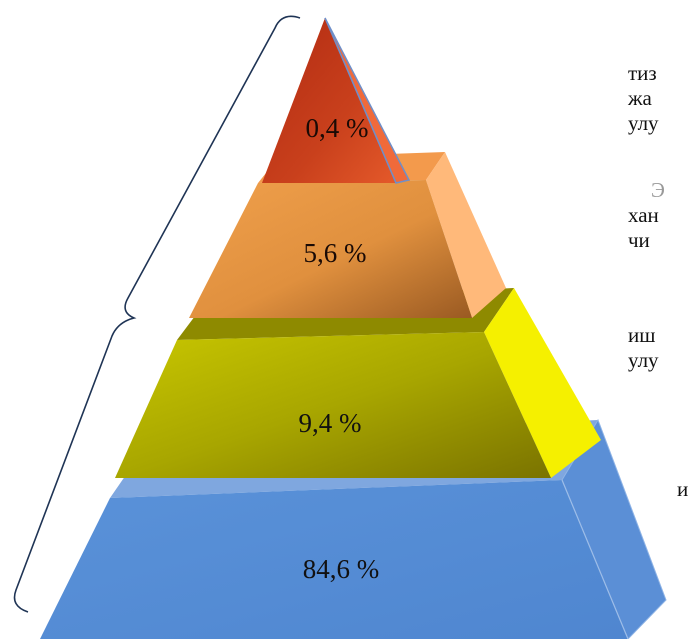 Image resolution: width=690 pixels, height=639 pixels. I want to click on side-text-line-9: и, so click(683, 489).